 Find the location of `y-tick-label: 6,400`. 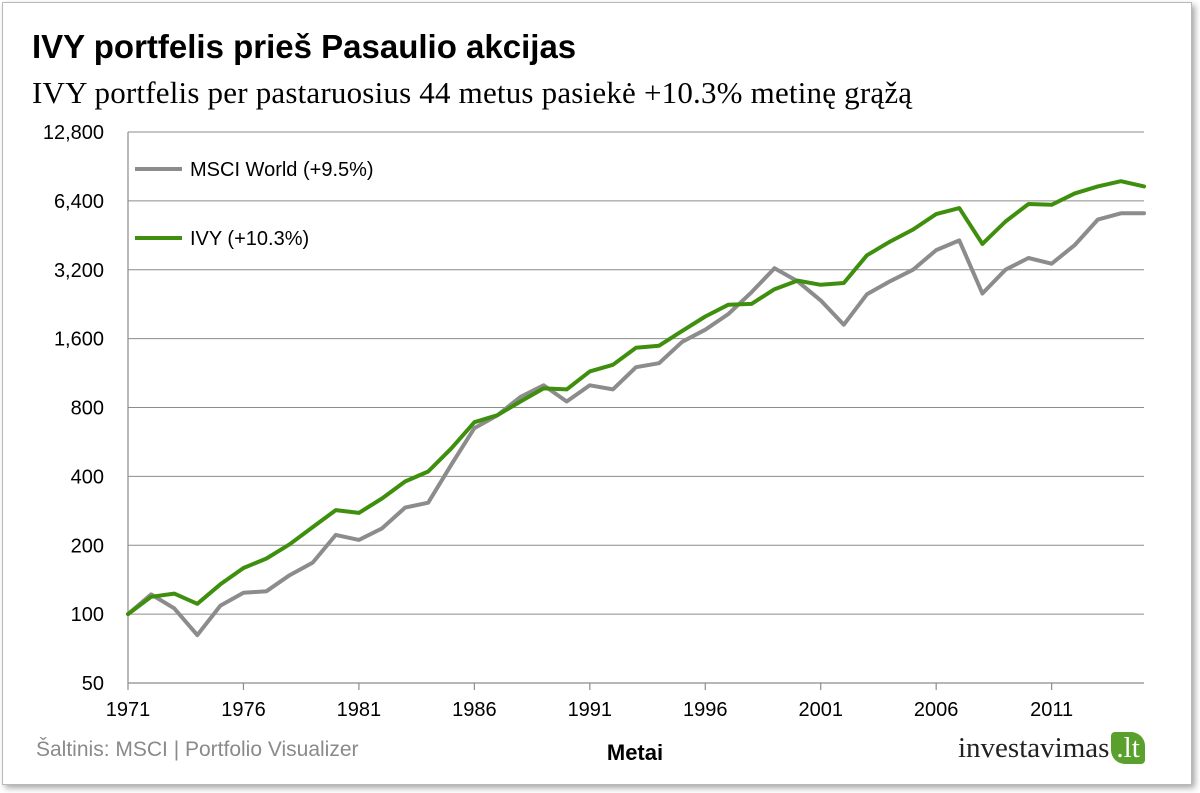

y-tick-label: 6,400 is located at coordinates (79, 202).